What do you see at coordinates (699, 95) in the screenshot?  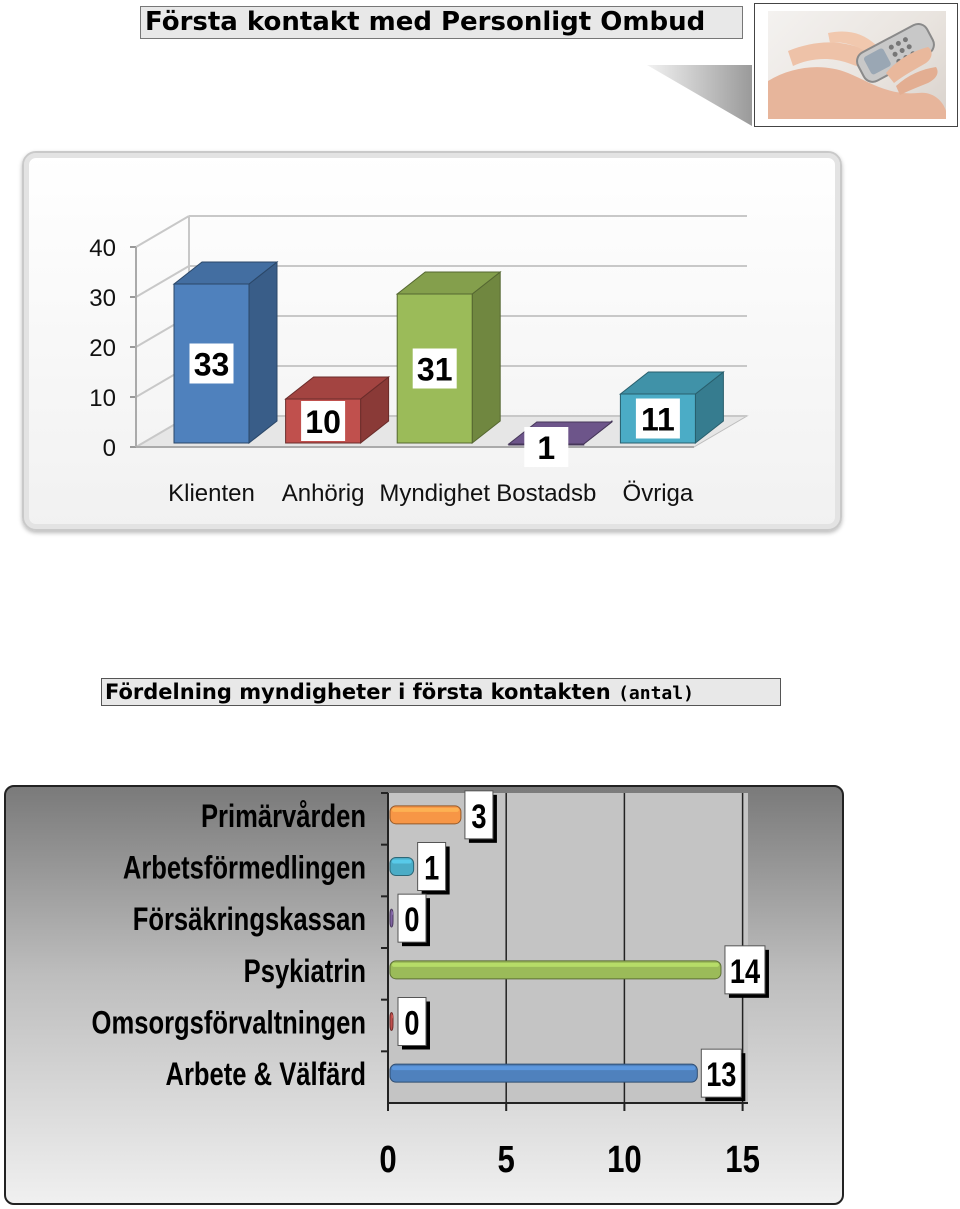 I see `photo-shadow` at bounding box center [699, 95].